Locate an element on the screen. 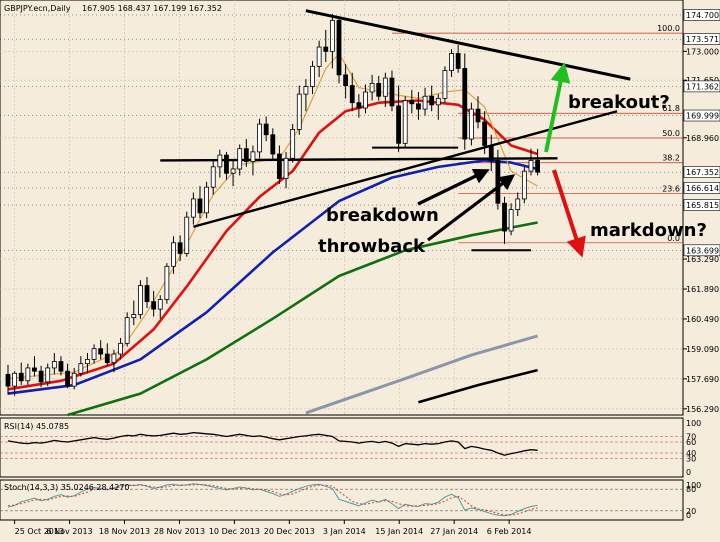 This screenshot has width=720, height=542. upper-trendline is located at coordinates (468, 45).